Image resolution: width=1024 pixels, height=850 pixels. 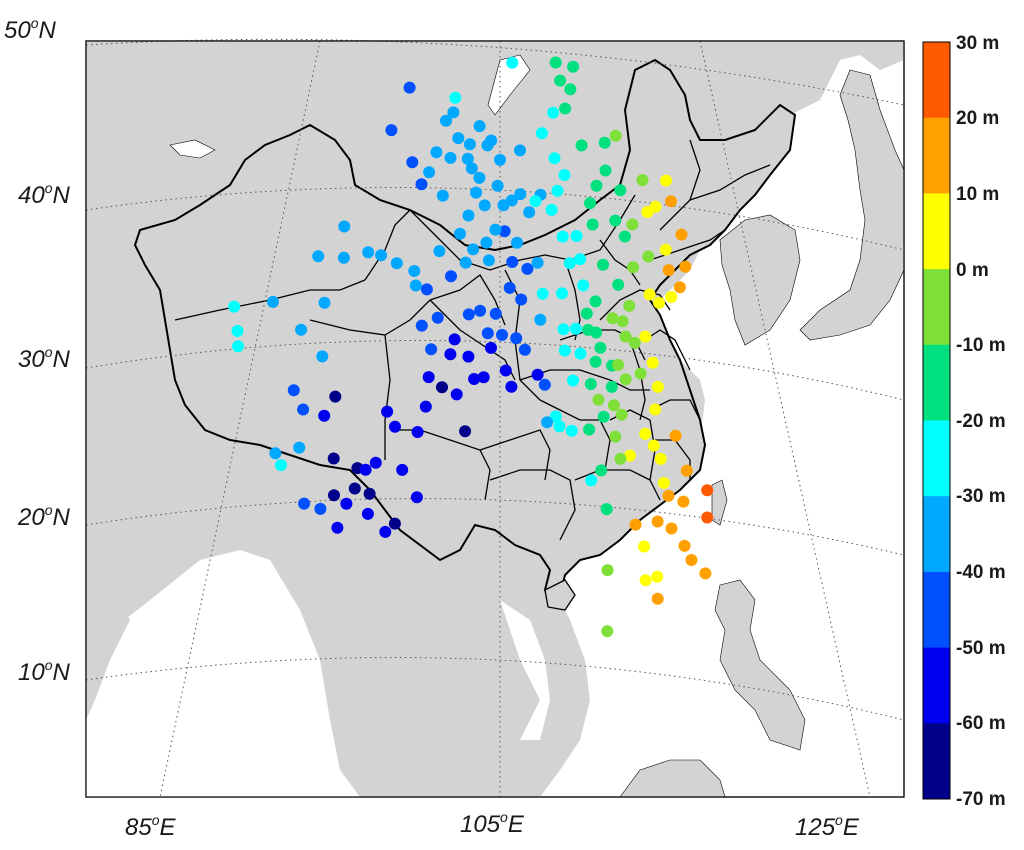 What do you see at coordinates (981, 799) in the screenshot?
I see `colorbar-label: -70 m` at bounding box center [981, 799].